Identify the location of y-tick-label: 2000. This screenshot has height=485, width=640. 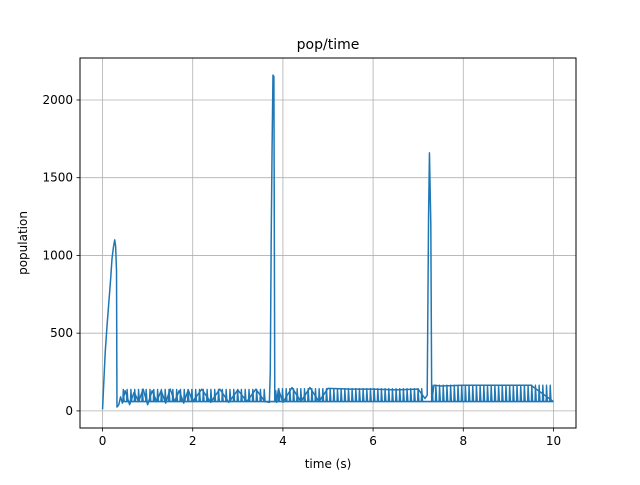
(57, 100).